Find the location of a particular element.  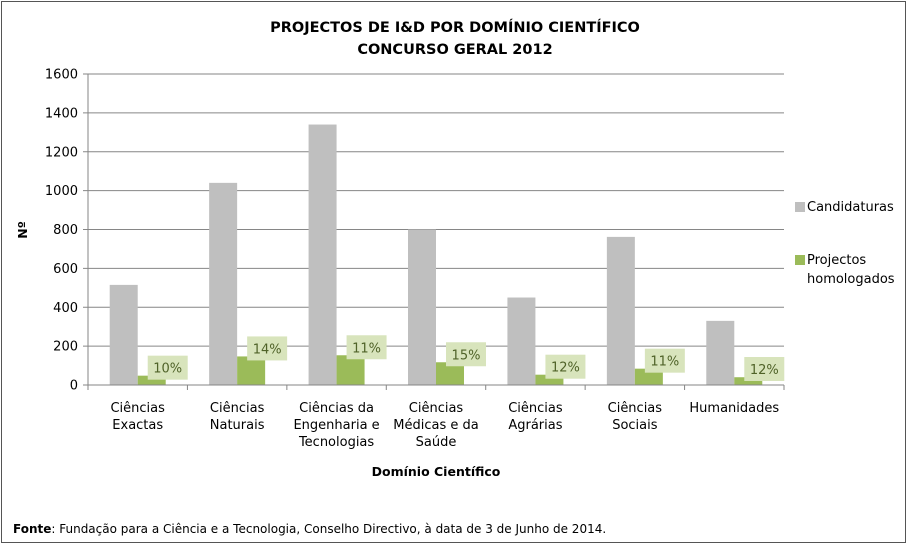

x-axis-title: Domínio Científico is located at coordinates (436, 471).